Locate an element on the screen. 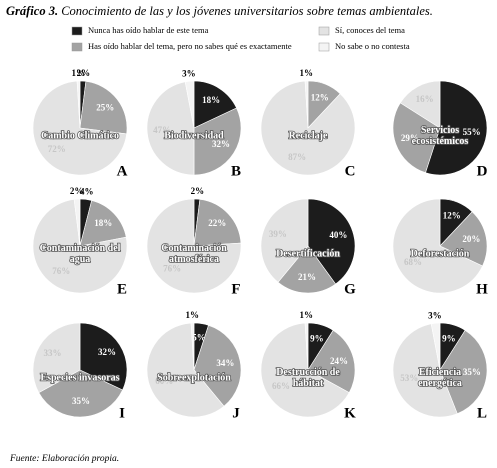  pie-title: Desertificación is located at coordinates (308, 253).